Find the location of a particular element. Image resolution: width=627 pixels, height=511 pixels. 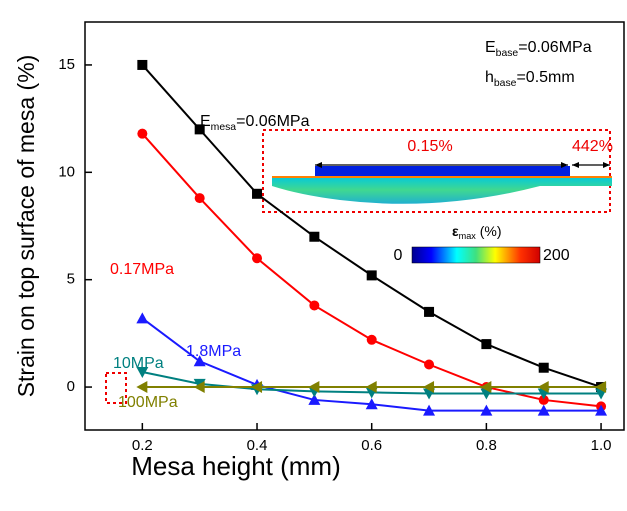

annotation: 442% is located at coordinates (592, 146).